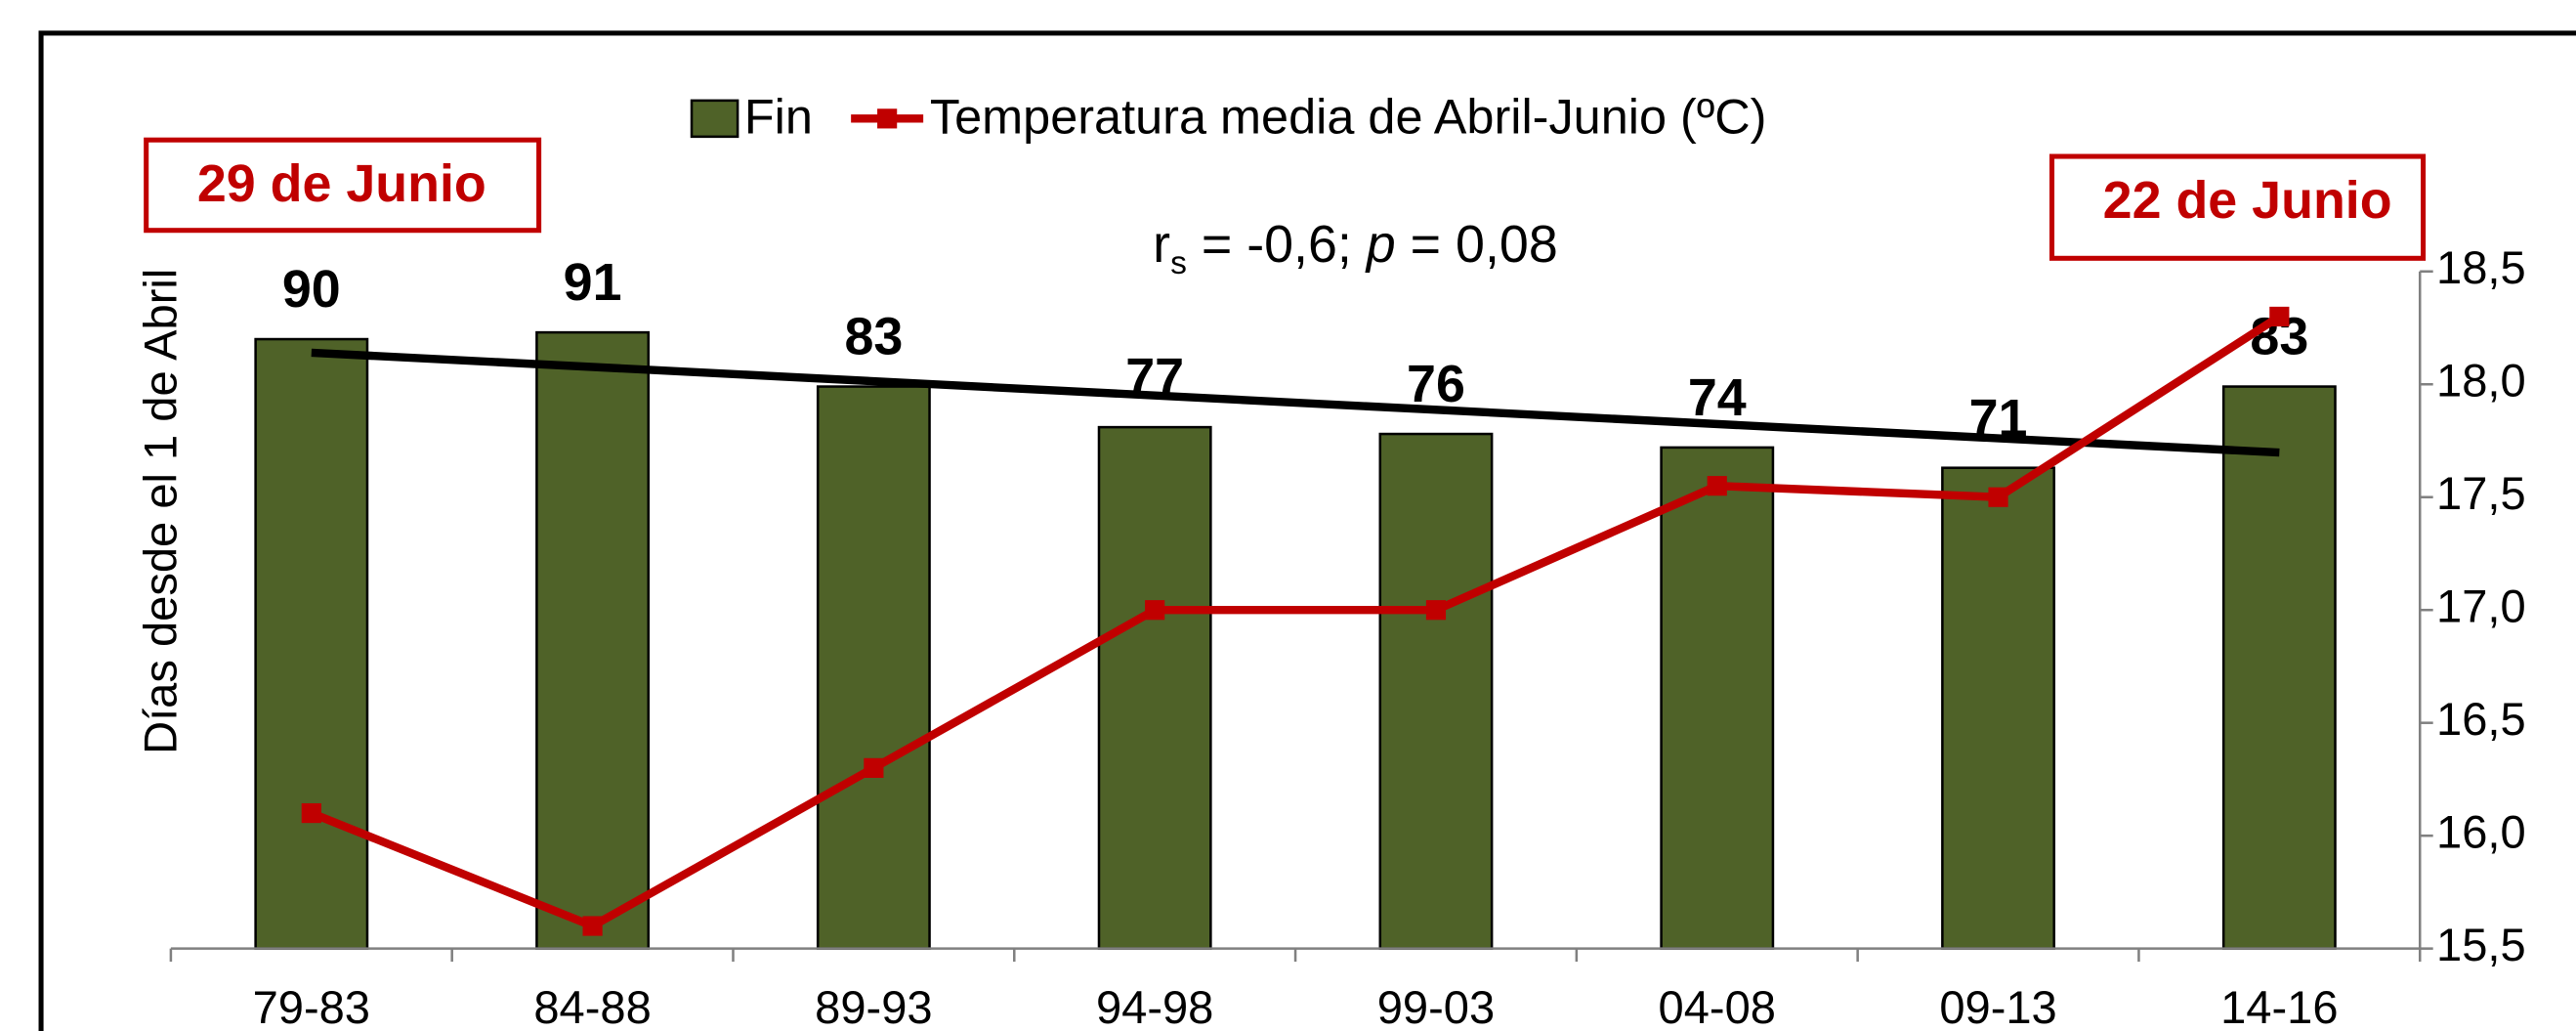 The height and width of the screenshot is (1031, 2576). Describe the element at coordinates (2279, 1006) in the screenshot. I see `x-tick-label: 14-16` at that location.